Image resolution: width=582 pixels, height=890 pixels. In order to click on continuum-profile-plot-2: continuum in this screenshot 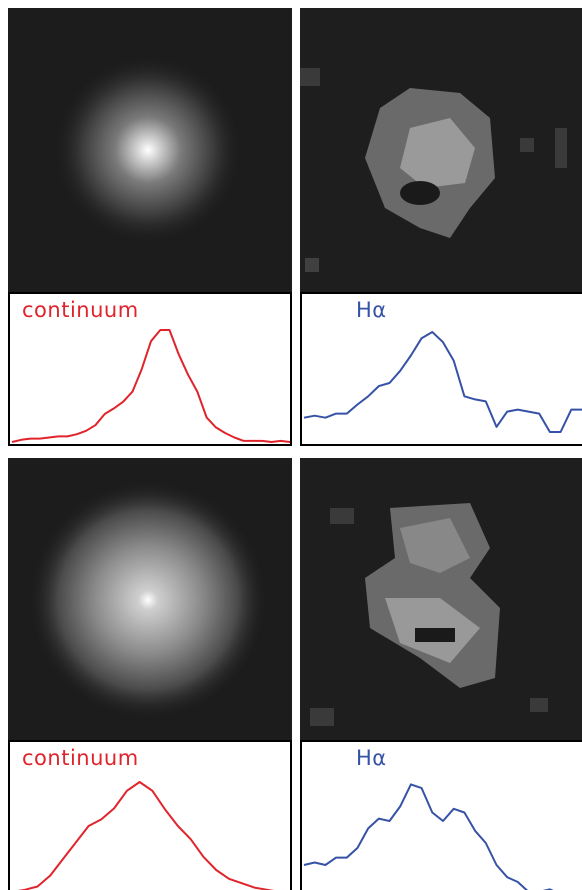, I will do `click(150, 815)`.